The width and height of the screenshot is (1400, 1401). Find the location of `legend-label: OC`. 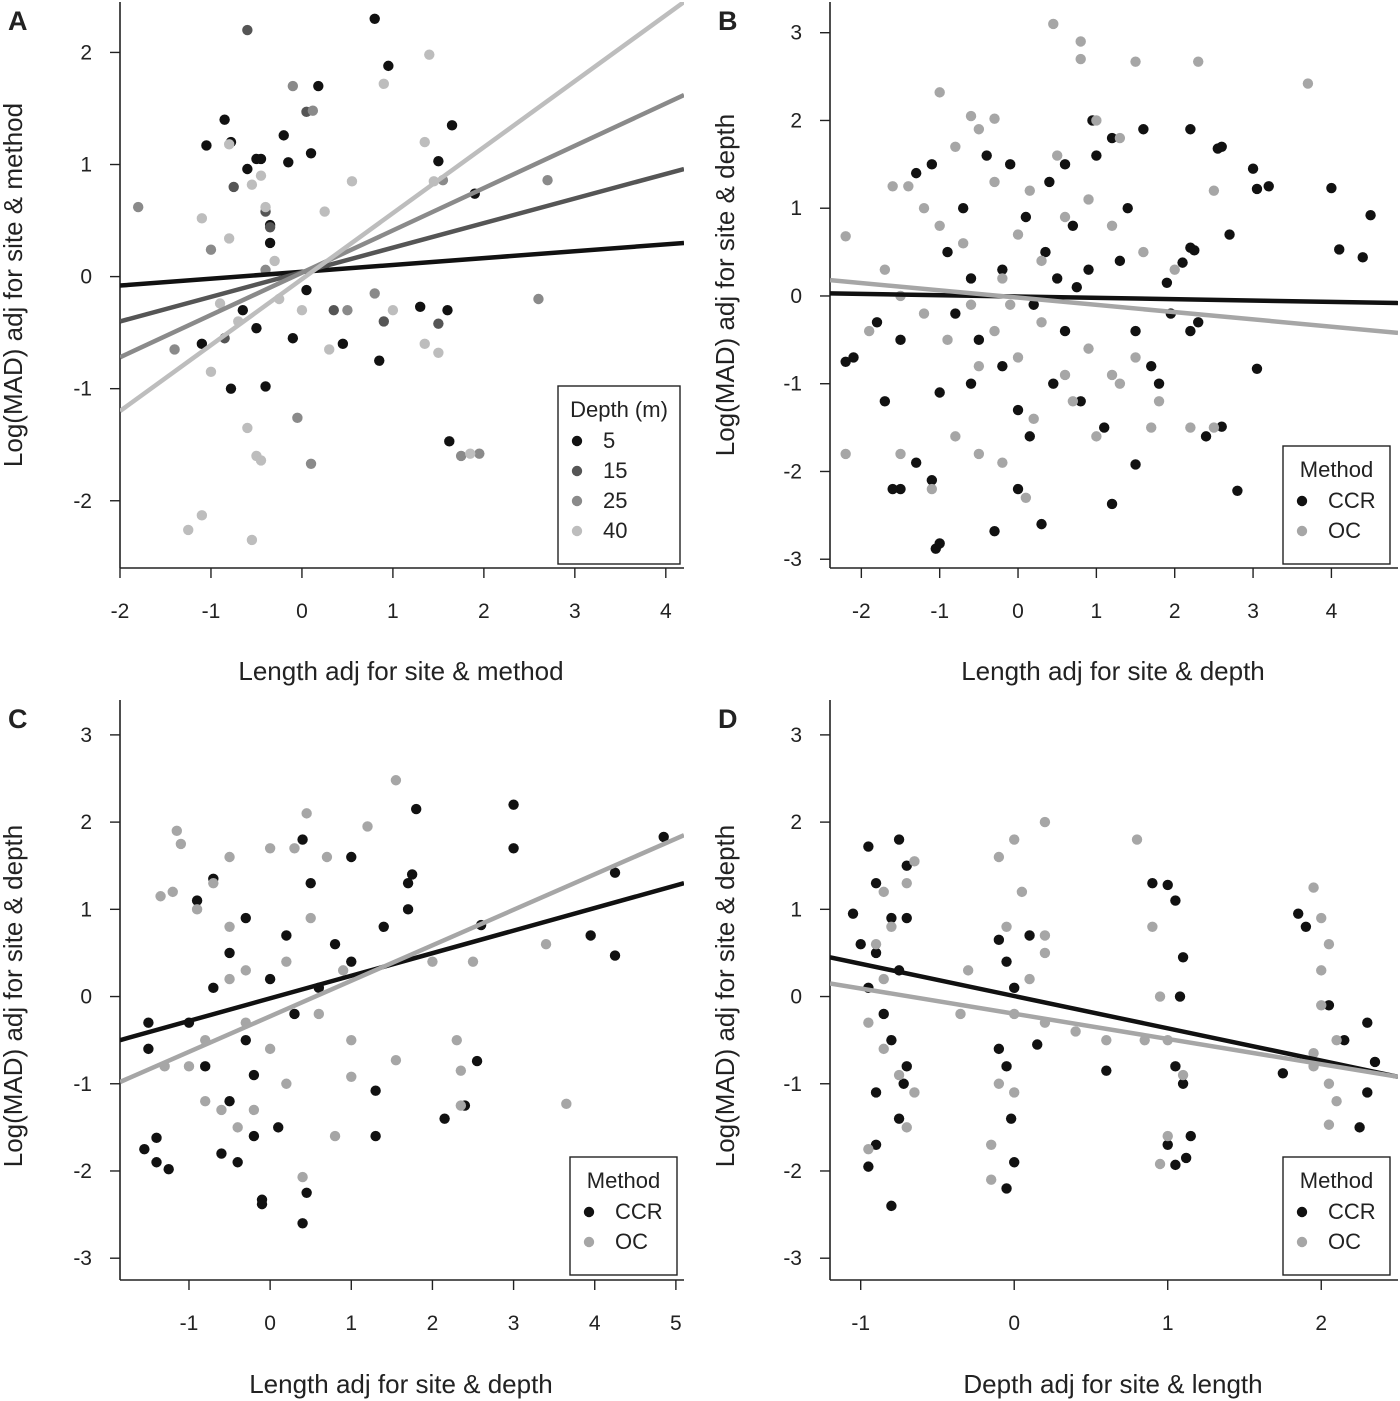

legend-label: OC is located at coordinates (631, 1241).